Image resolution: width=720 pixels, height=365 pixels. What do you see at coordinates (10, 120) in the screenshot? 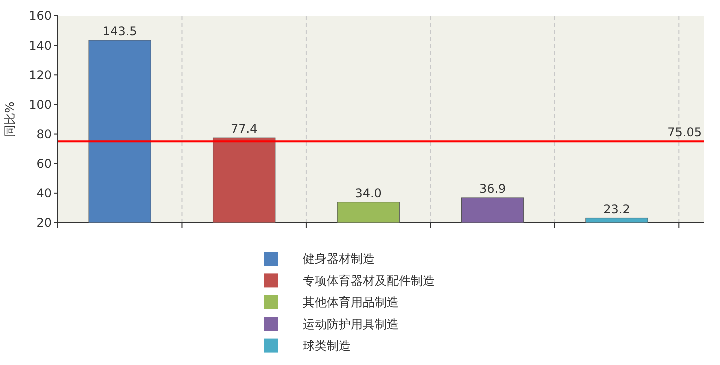
I see `y-axis-title: 同比%` at bounding box center [10, 120].